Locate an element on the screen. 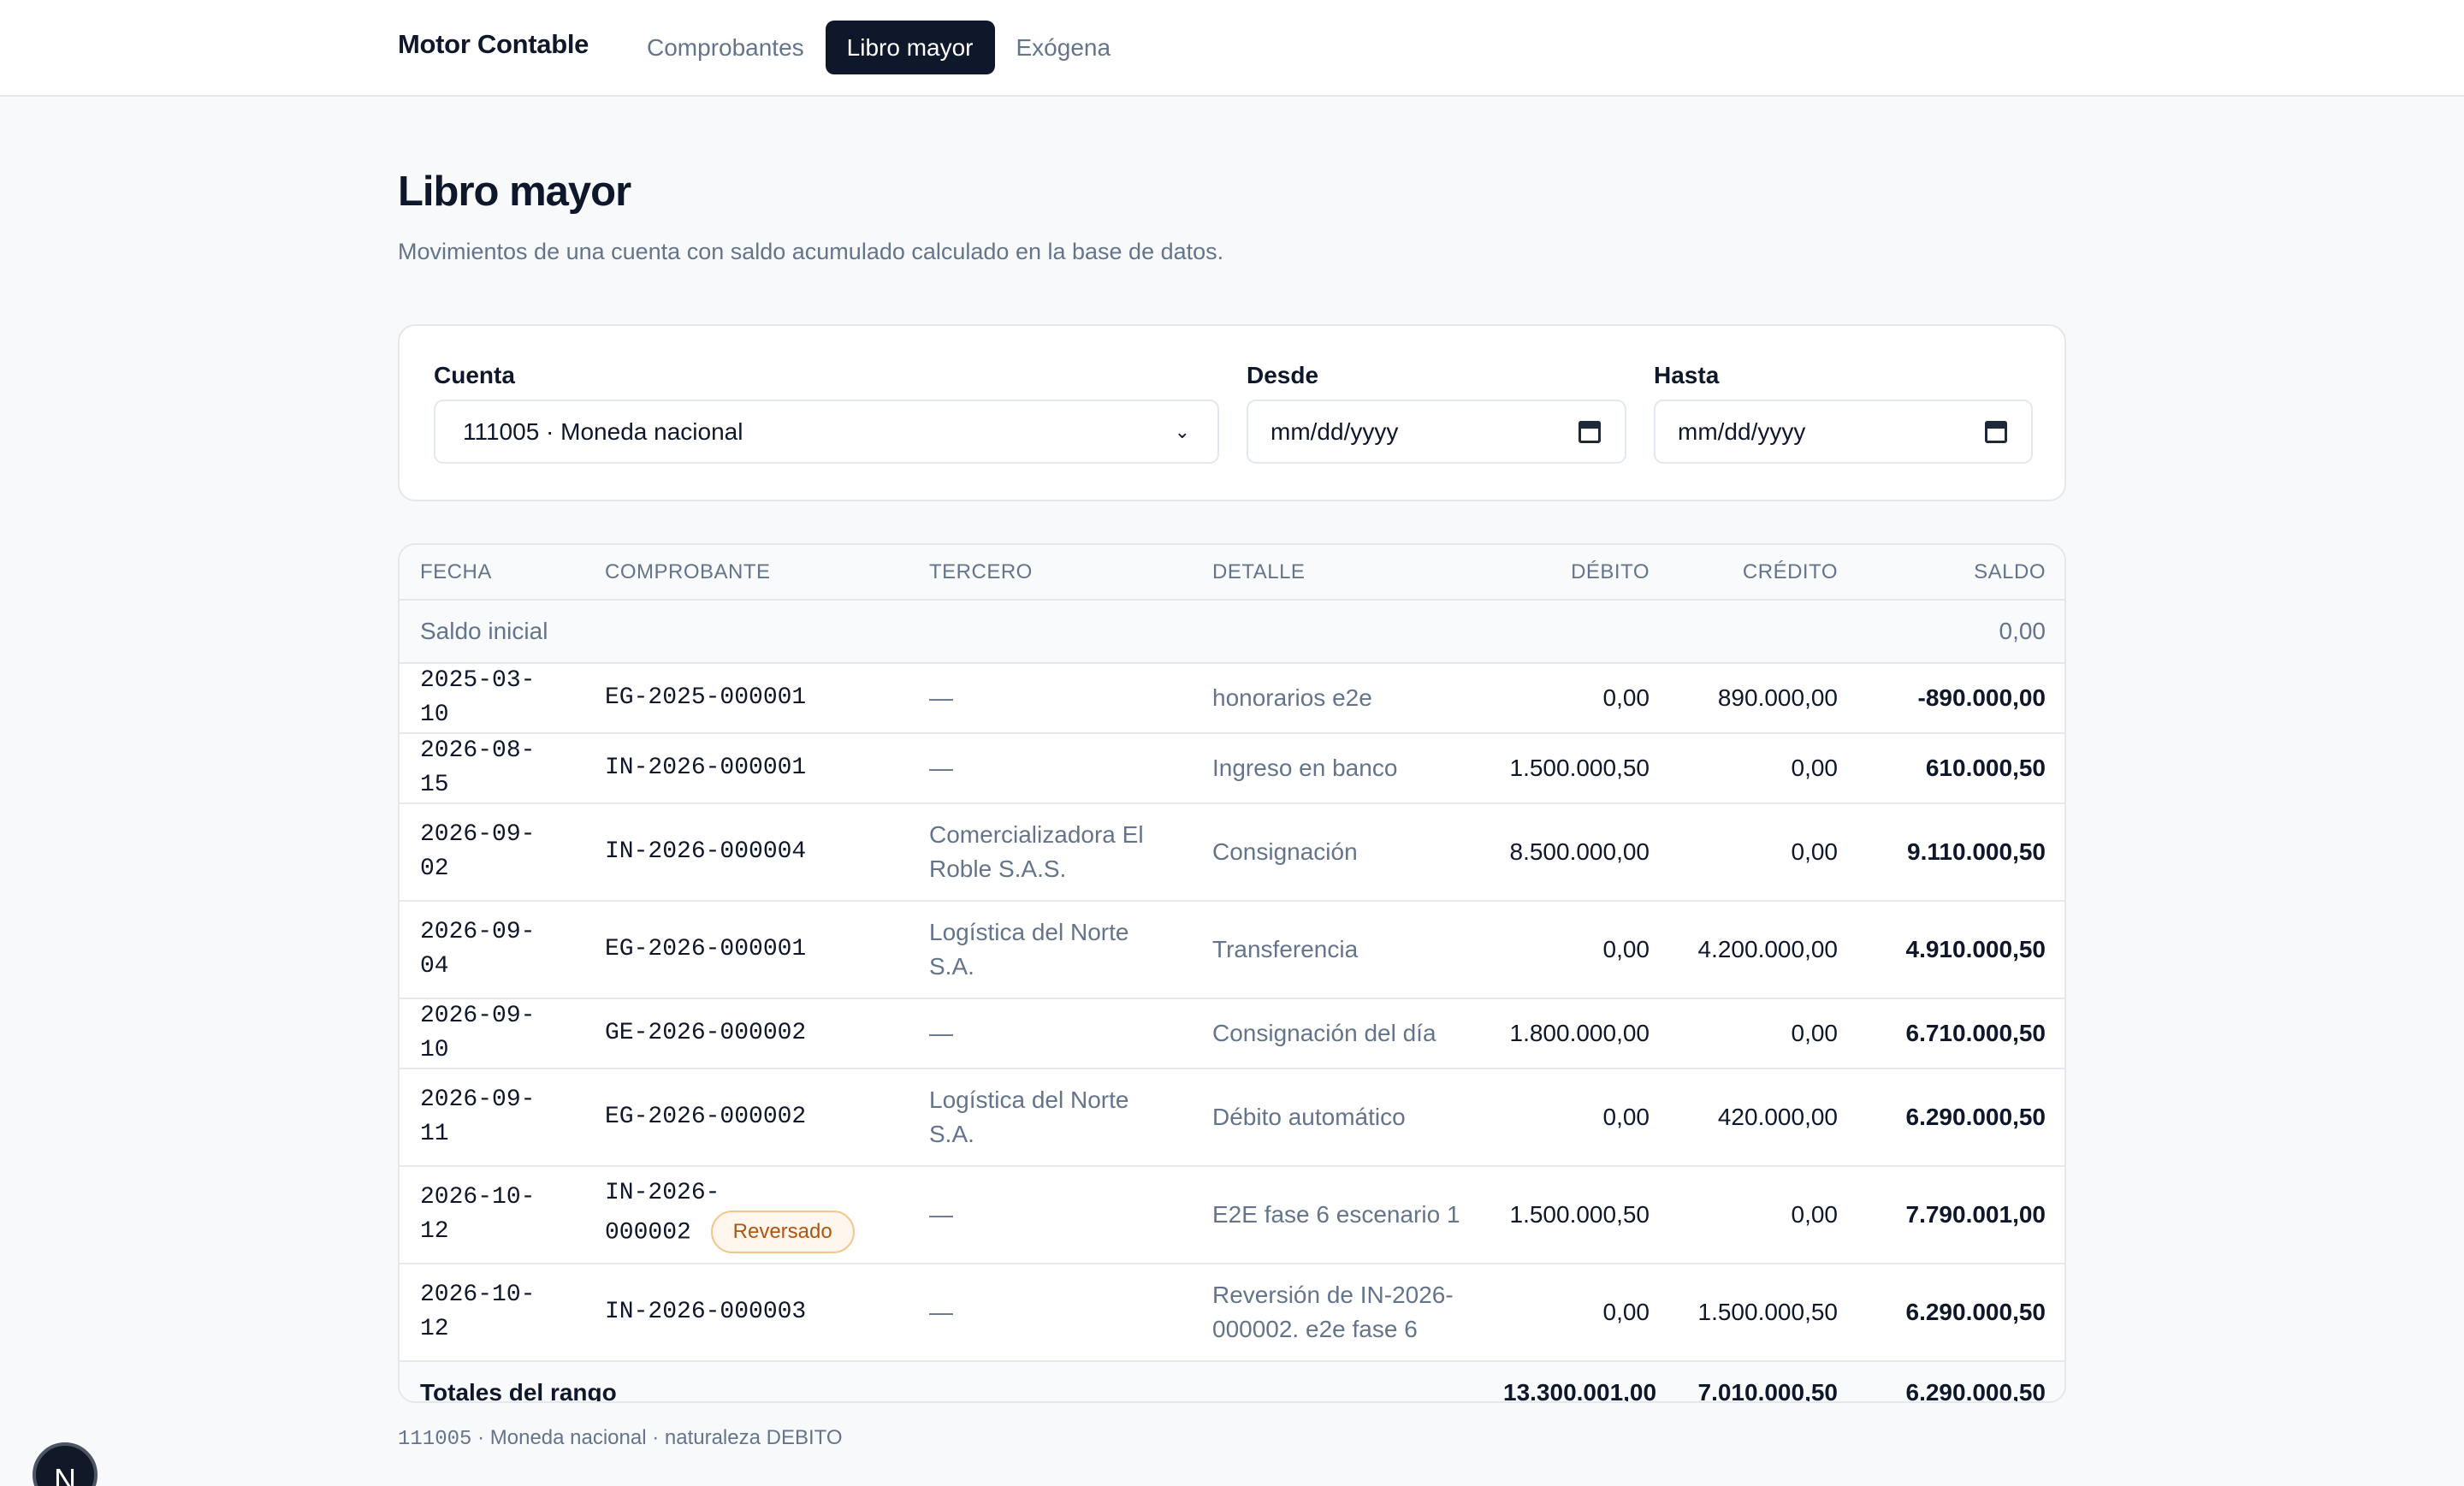 Image resolution: width=2464 pixels, height=1486 pixels. col-comprobante: Comprobante is located at coordinates (746, 573).